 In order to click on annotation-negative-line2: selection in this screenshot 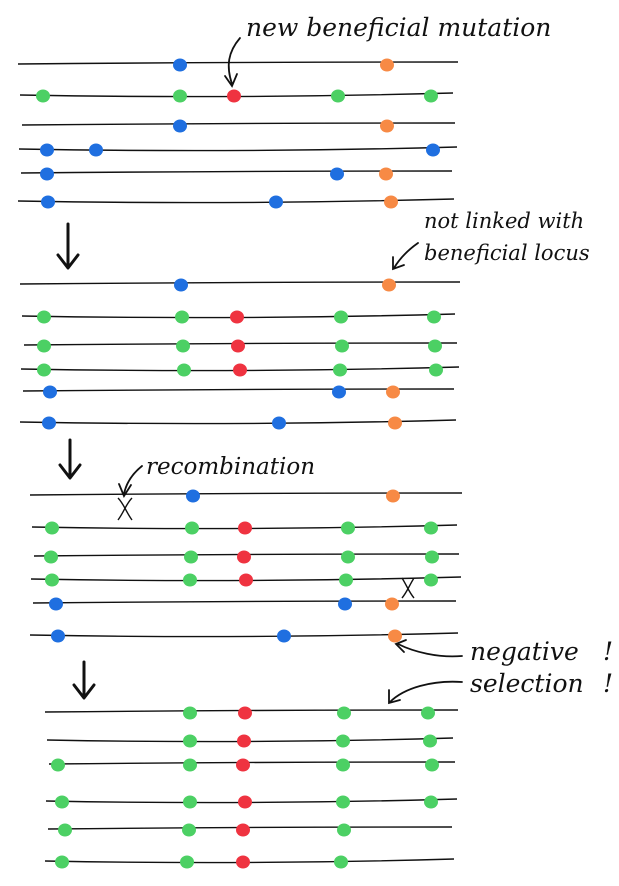, I will do `click(527, 683)`.